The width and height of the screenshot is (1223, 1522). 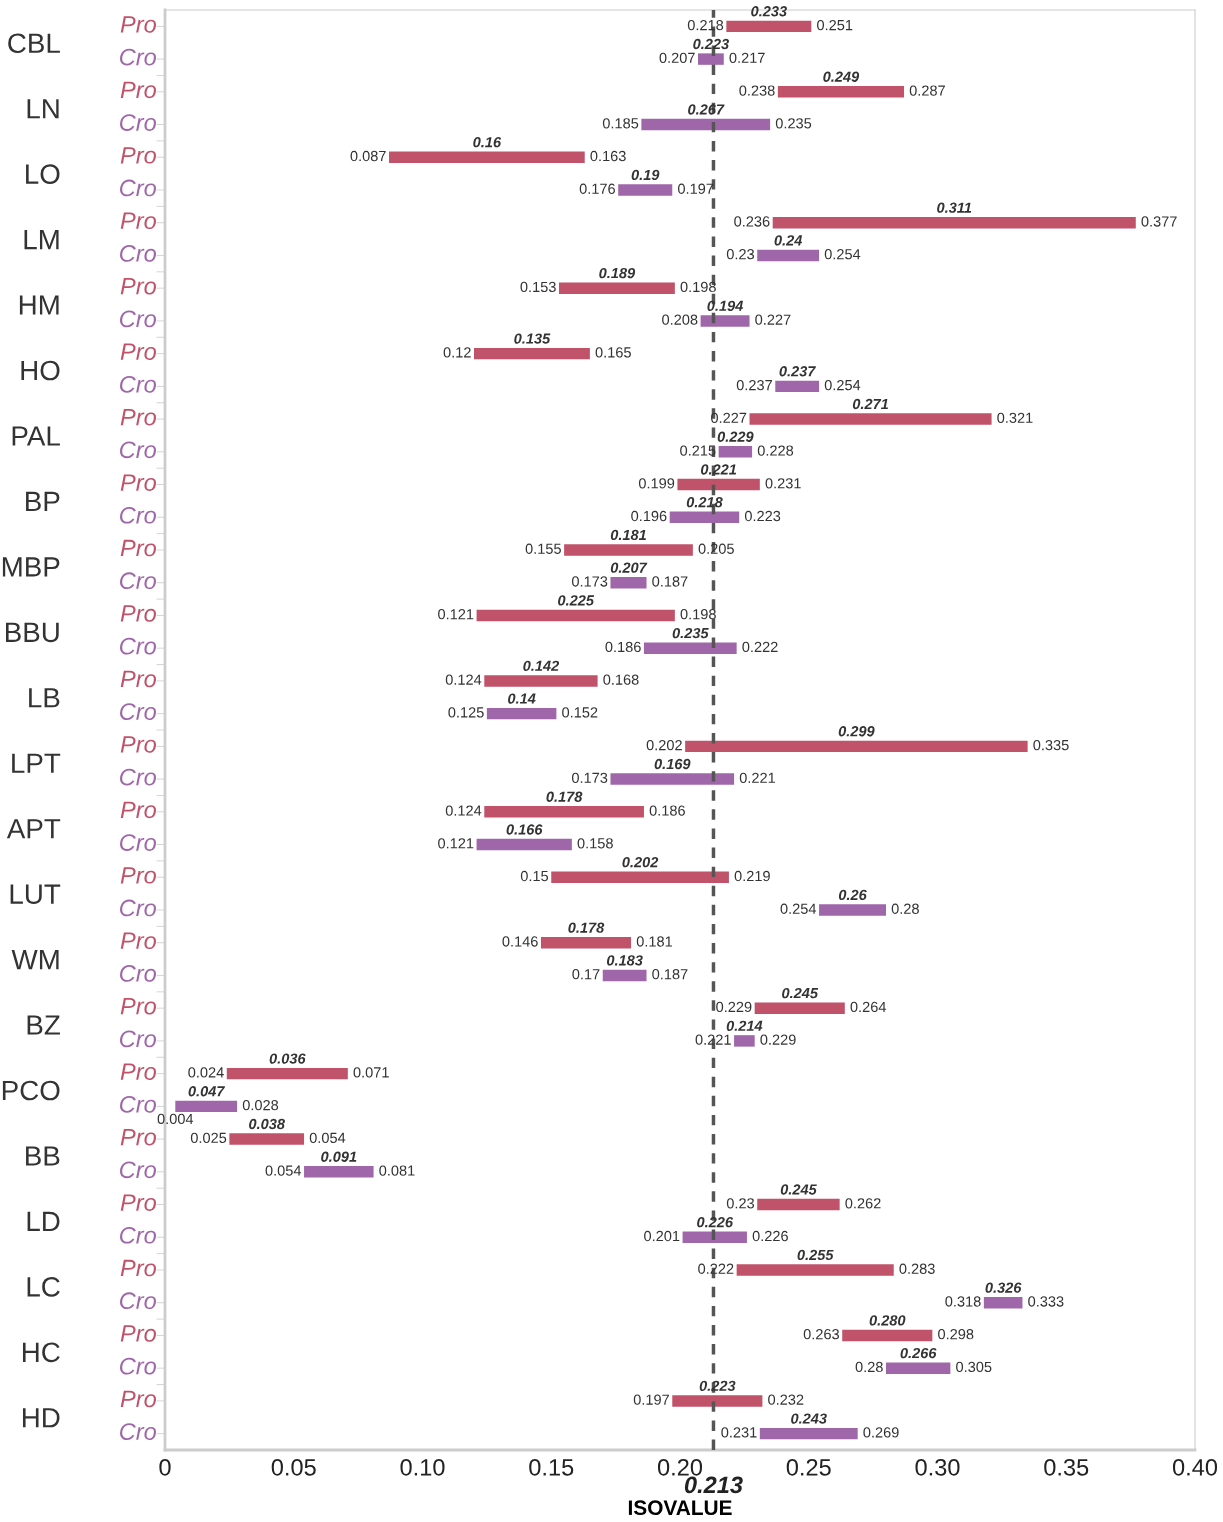 What do you see at coordinates (786, 1399) in the screenshot?
I see `annotation: 0.232` at bounding box center [786, 1399].